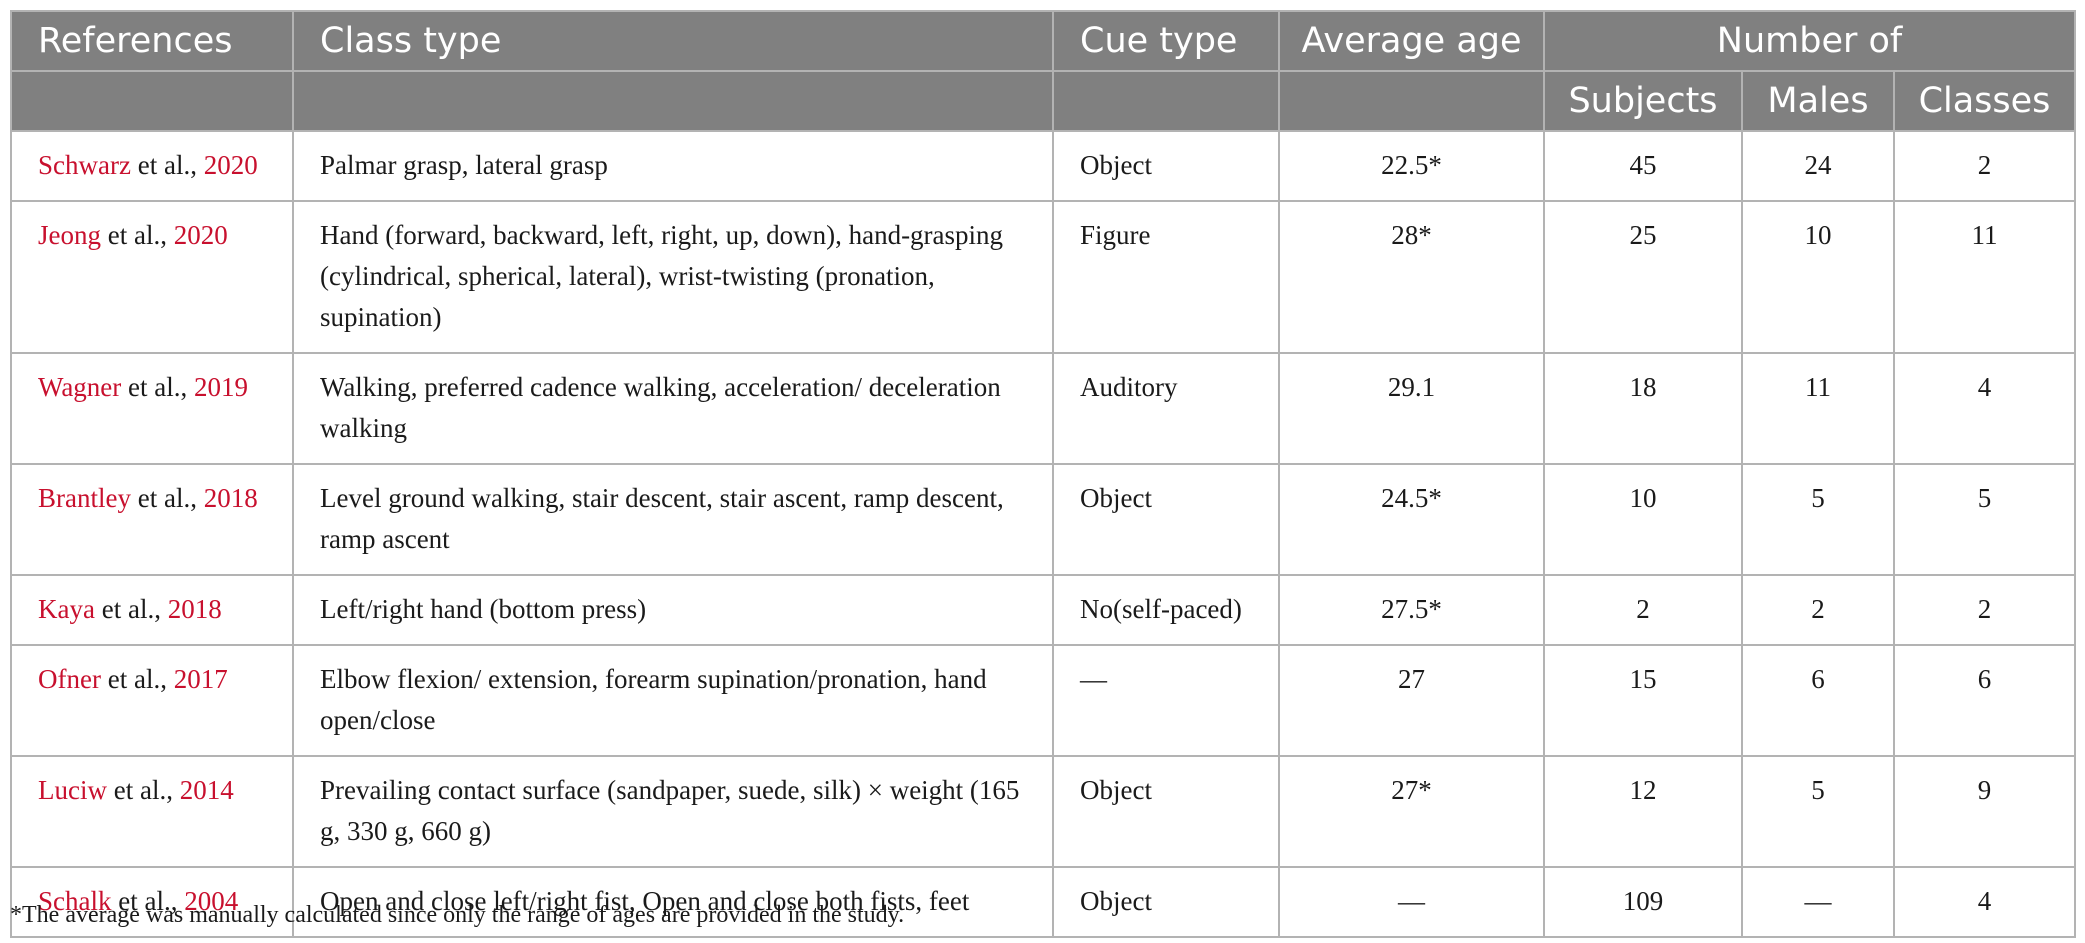  I want to click on average-age-cell: 22.5*, so click(1411, 166).